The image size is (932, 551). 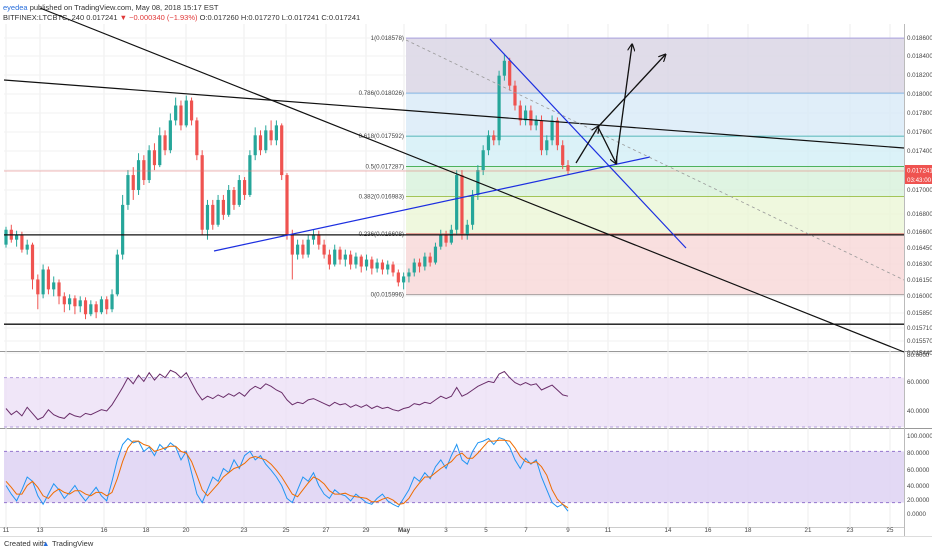 What do you see at coordinates (366, 530) in the screenshot?
I see `x-tick-label: 29` at bounding box center [366, 530].